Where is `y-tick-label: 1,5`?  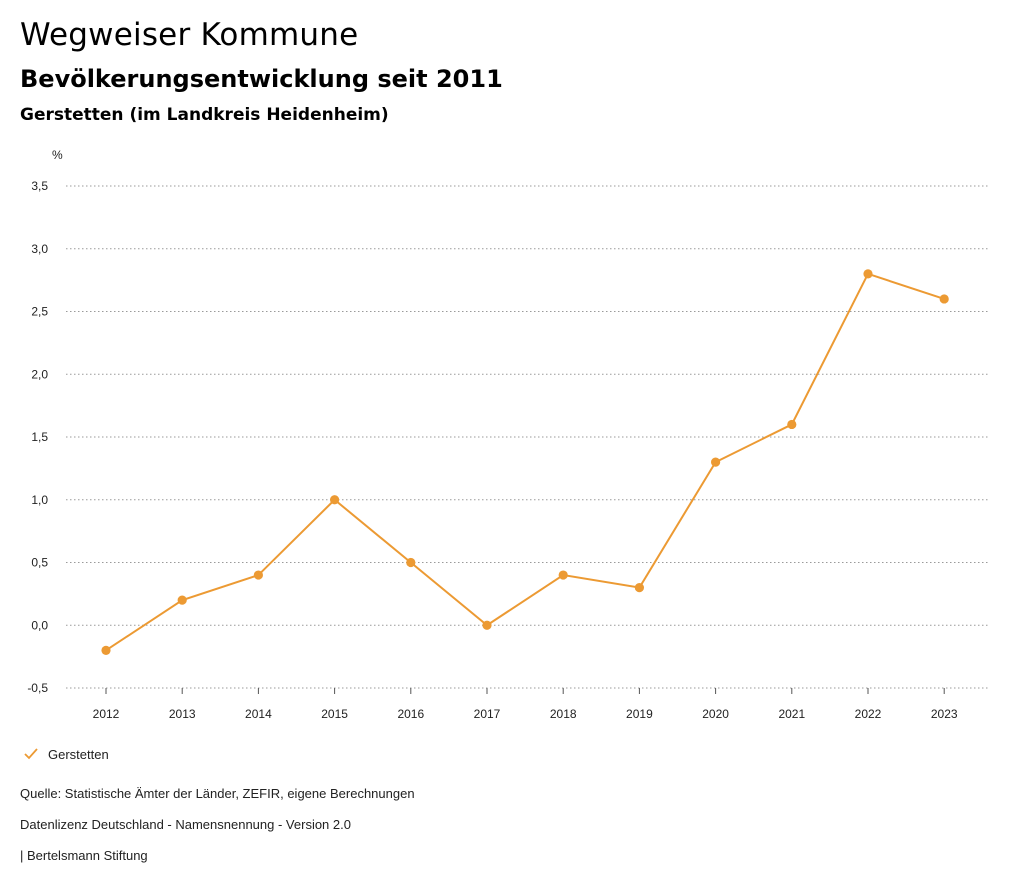
y-tick-label: 1,5 is located at coordinates (39, 437).